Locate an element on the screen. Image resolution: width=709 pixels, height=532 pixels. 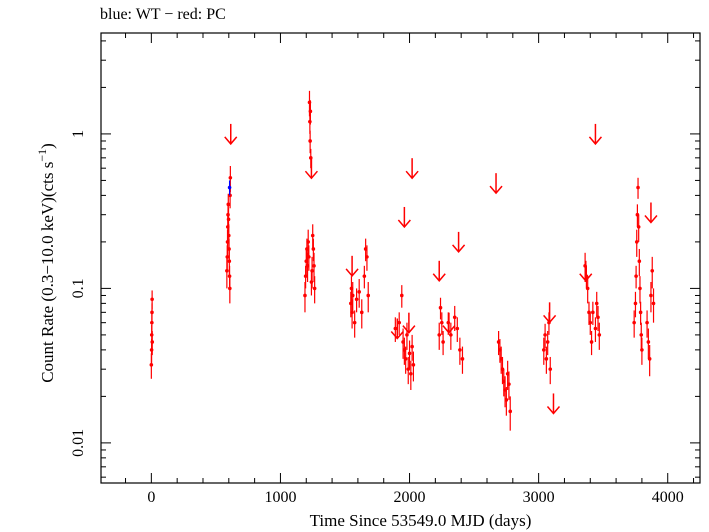
x-tick-label: 3000 is located at coordinates (539, 497).